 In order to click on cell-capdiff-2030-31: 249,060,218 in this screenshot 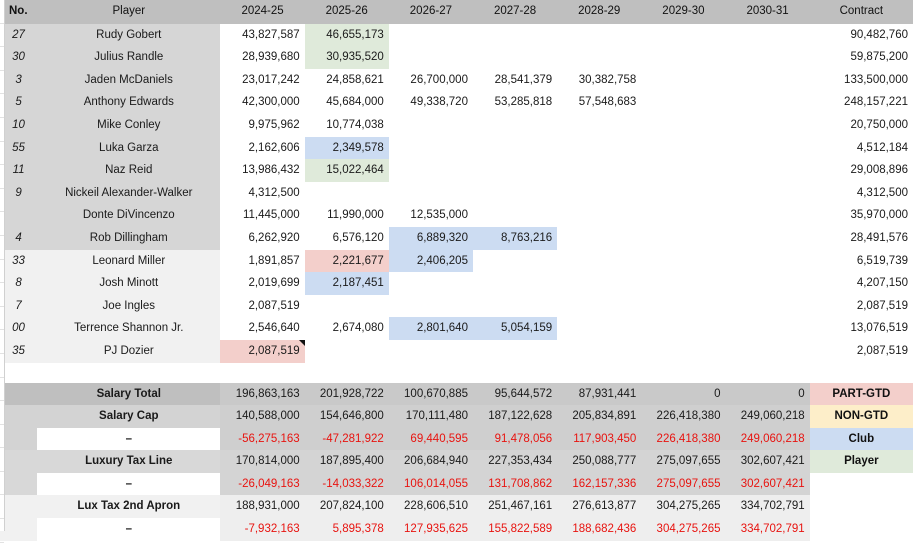, I will do `click(767, 439)`.